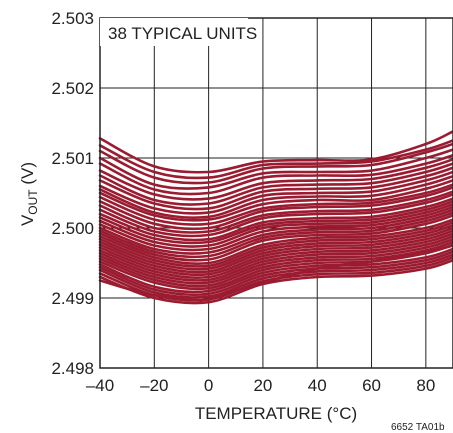 This screenshot has width=453, height=433. Describe the element at coordinates (154, 385) in the screenshot. I see `x-tick-label: –20` at that location.